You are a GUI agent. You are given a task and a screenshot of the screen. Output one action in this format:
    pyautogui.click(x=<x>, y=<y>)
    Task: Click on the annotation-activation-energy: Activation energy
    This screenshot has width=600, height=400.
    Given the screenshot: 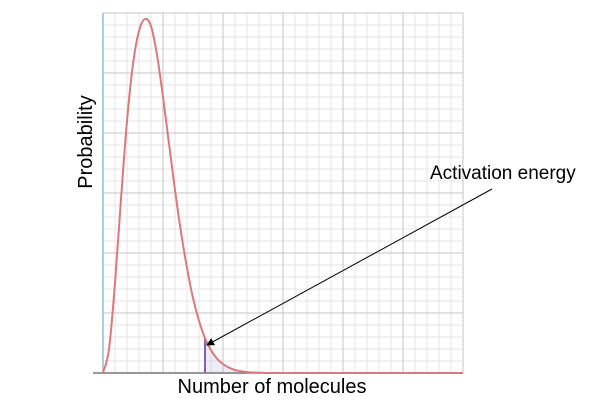 What is the action you would take?
    pyautogui.click(x=503, y=173)
    